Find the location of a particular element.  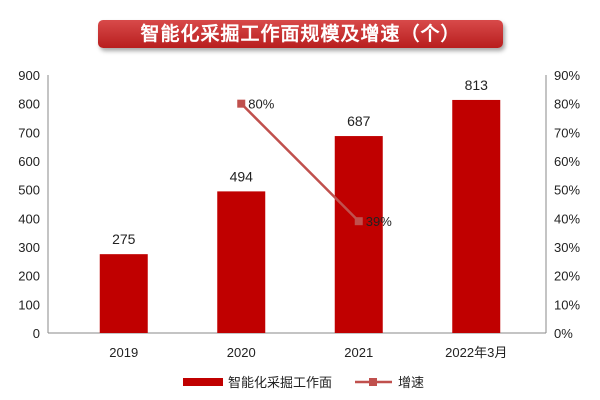

x-tick-label: 2022年3月 is located at coordinates (476, 352).